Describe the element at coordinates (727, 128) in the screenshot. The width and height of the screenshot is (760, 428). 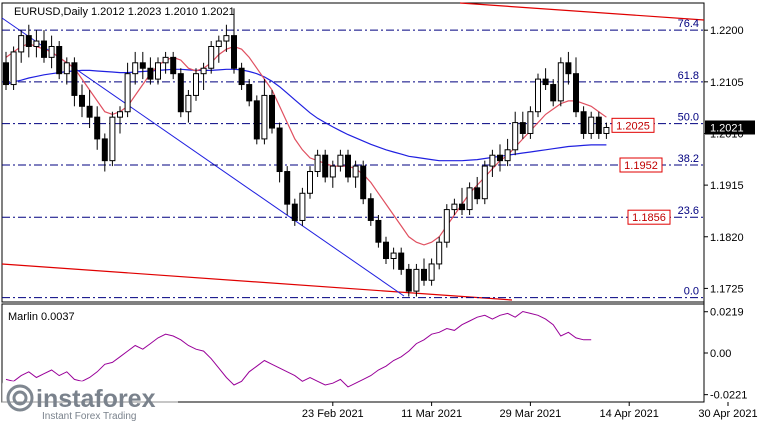
I see `current-price-label: 1.2021` at that location.